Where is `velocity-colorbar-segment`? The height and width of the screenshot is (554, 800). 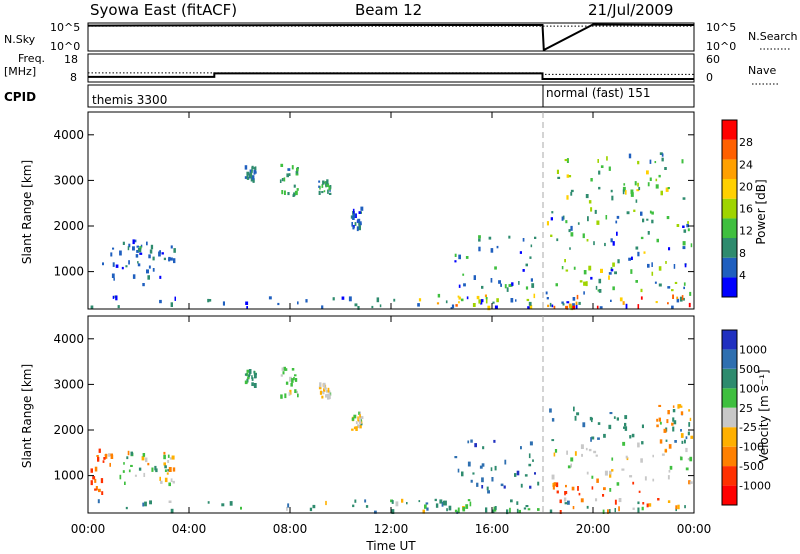 velocity-colorbar-segment is located at coordinates (729, 417).